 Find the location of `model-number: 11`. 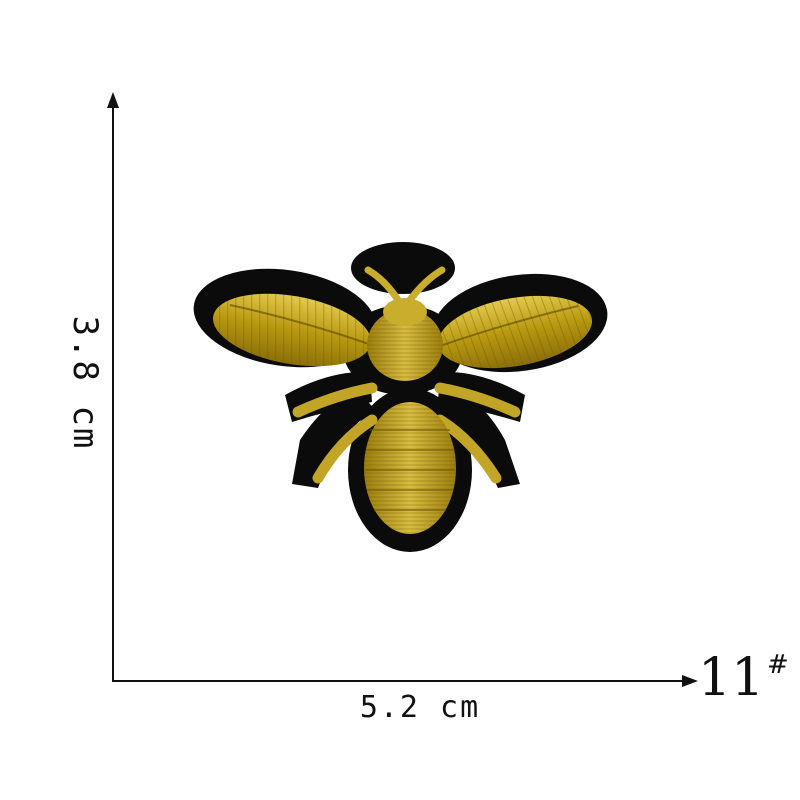

model-number: 11 is located at coordinates (731, 678).